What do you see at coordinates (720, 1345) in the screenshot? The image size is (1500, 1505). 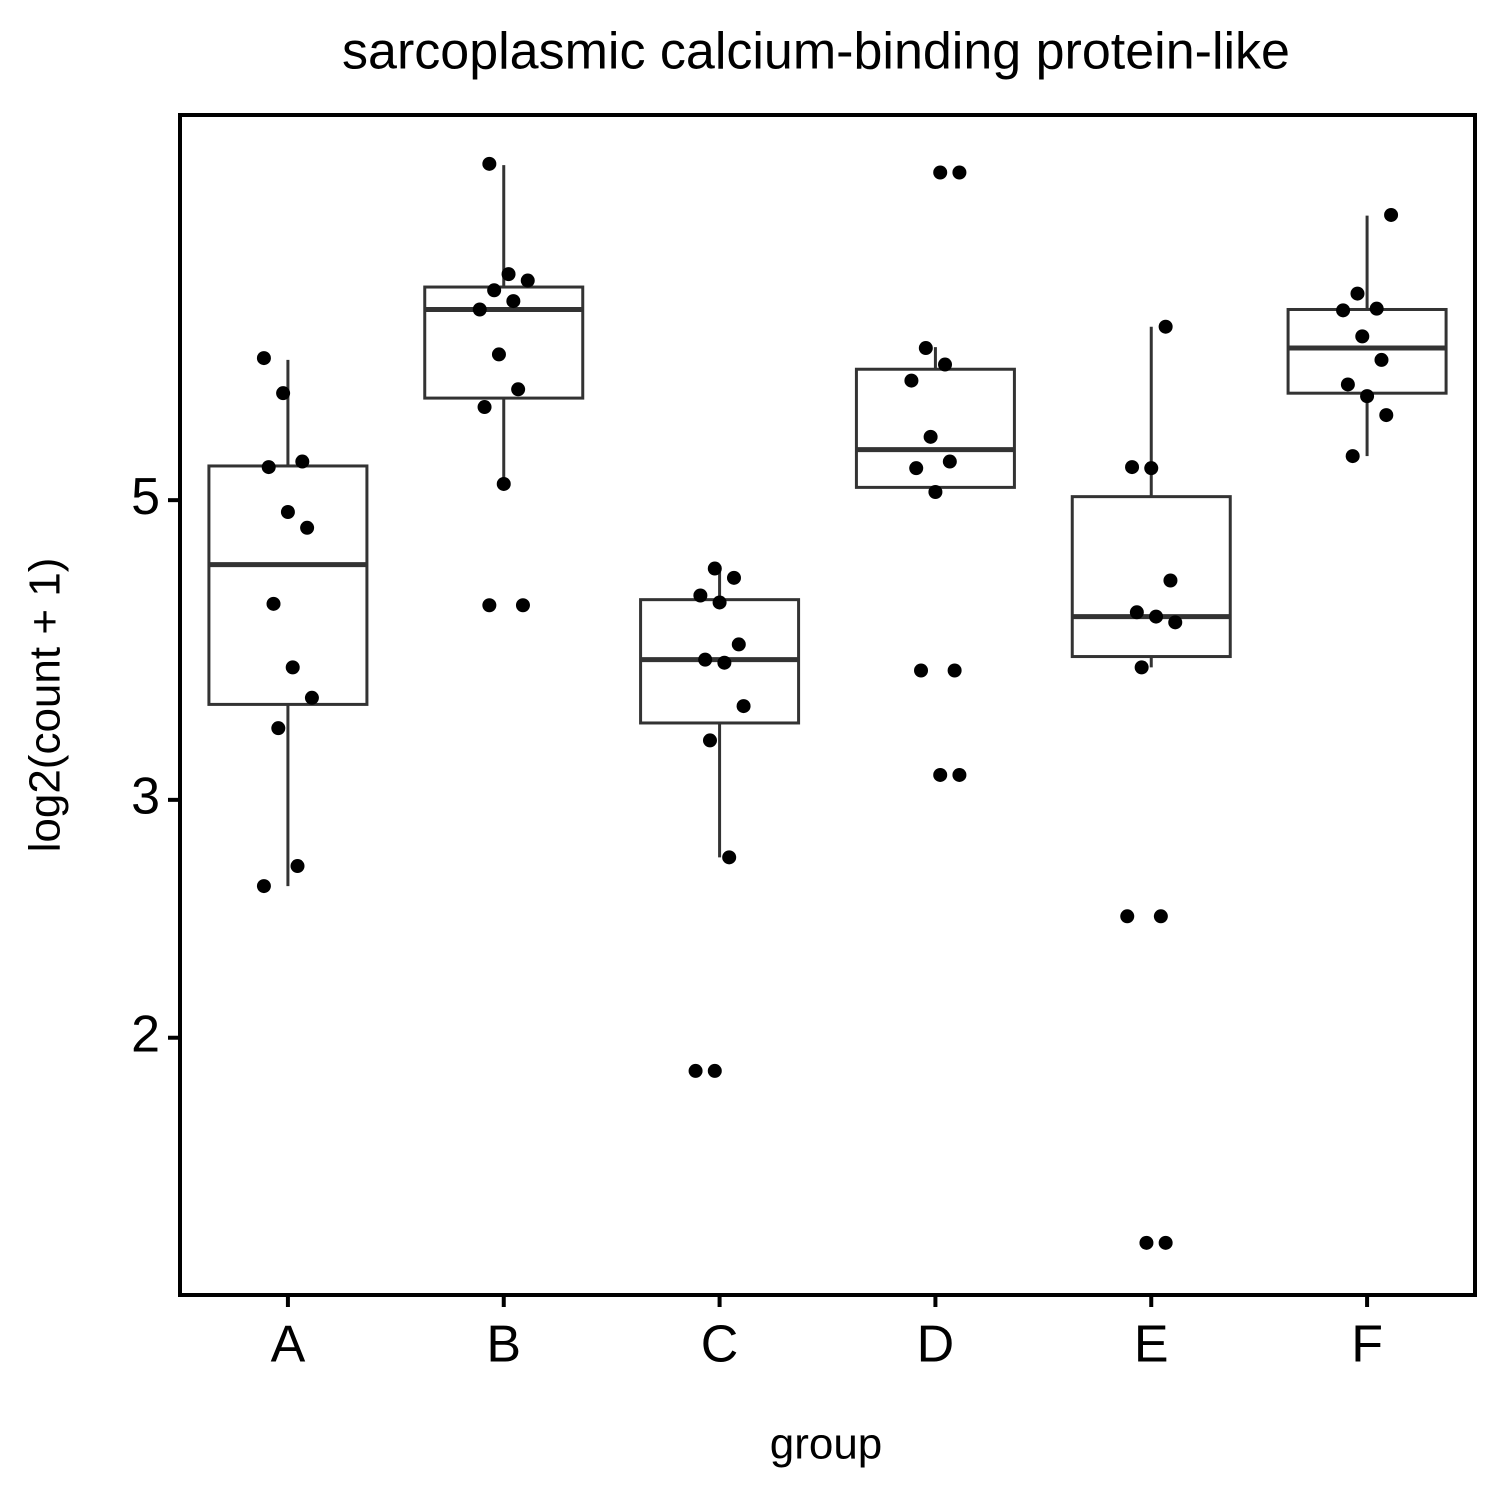 I see `x-tick-label: C` at bounding box center [720, 1345].